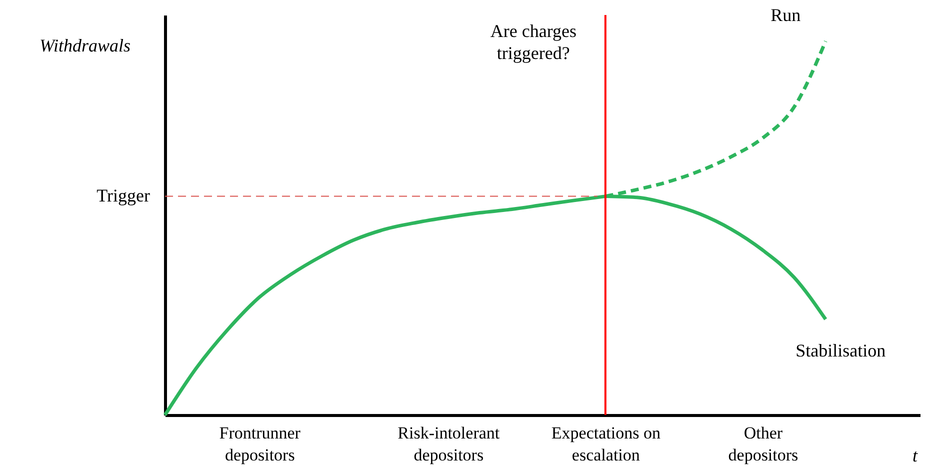 This screenshot has width=943, height=473. Describe the element at coordinates (123, 195) in the screenshot. I see `ref-line-label: Trigger` at that location.